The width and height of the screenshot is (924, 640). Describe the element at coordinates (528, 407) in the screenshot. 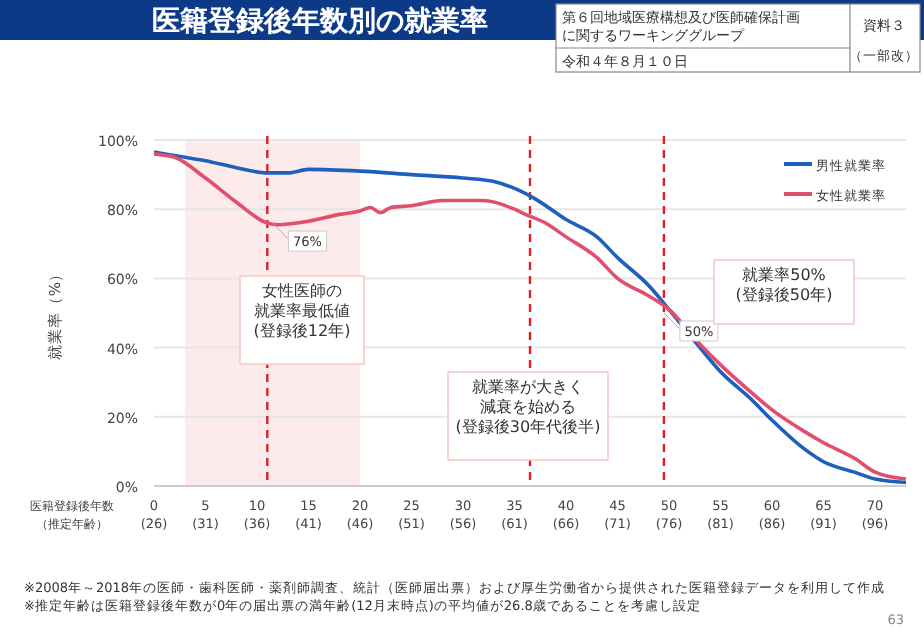

I see `annotation: 就業率が大きく減衰を始める(登録後30年代後半)` at that location.